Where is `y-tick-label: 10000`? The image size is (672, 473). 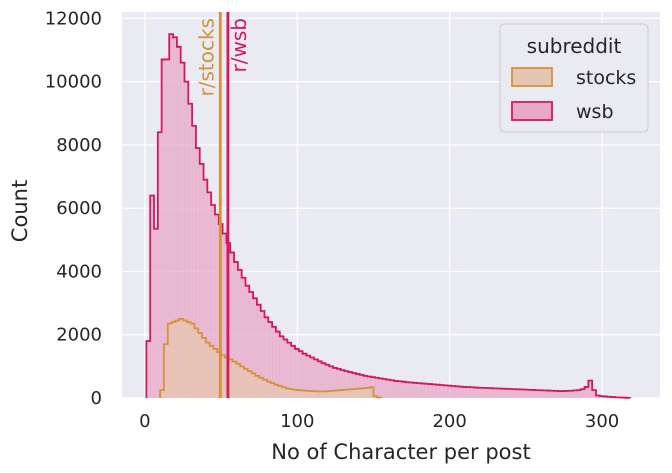
y-tick-label: 10000 is located at coordinates (73, 82).